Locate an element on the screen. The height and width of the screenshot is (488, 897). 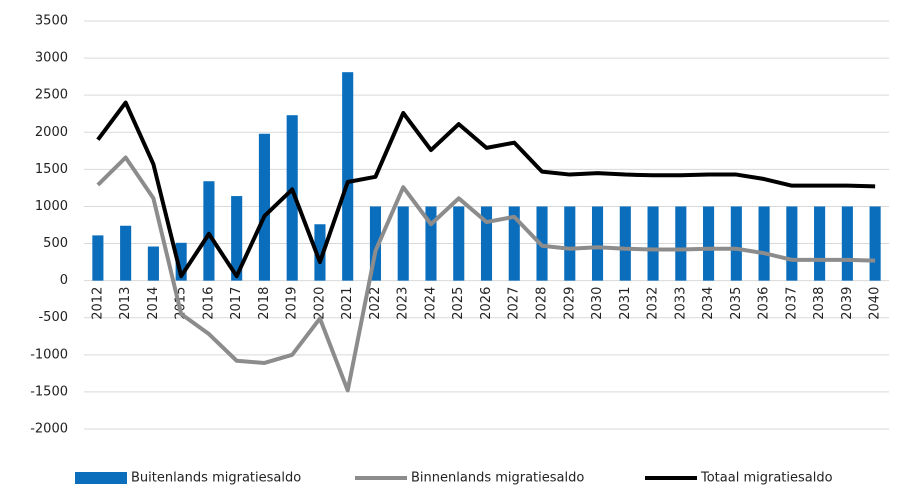
x-tick-label: 2014 is located at coordinates (153, 303).